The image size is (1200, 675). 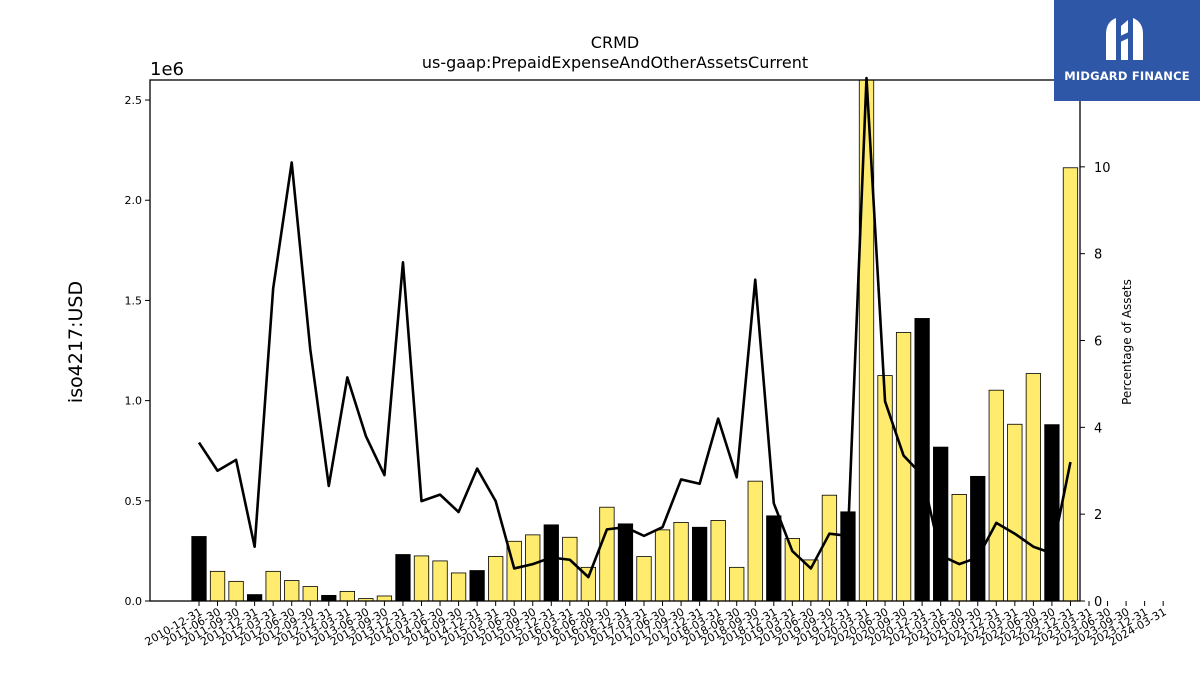 What do you see at coordinates (1098, 602) in the screenshot?
I see `y2-tick-label: 0` at bounding box center [1098, 602].